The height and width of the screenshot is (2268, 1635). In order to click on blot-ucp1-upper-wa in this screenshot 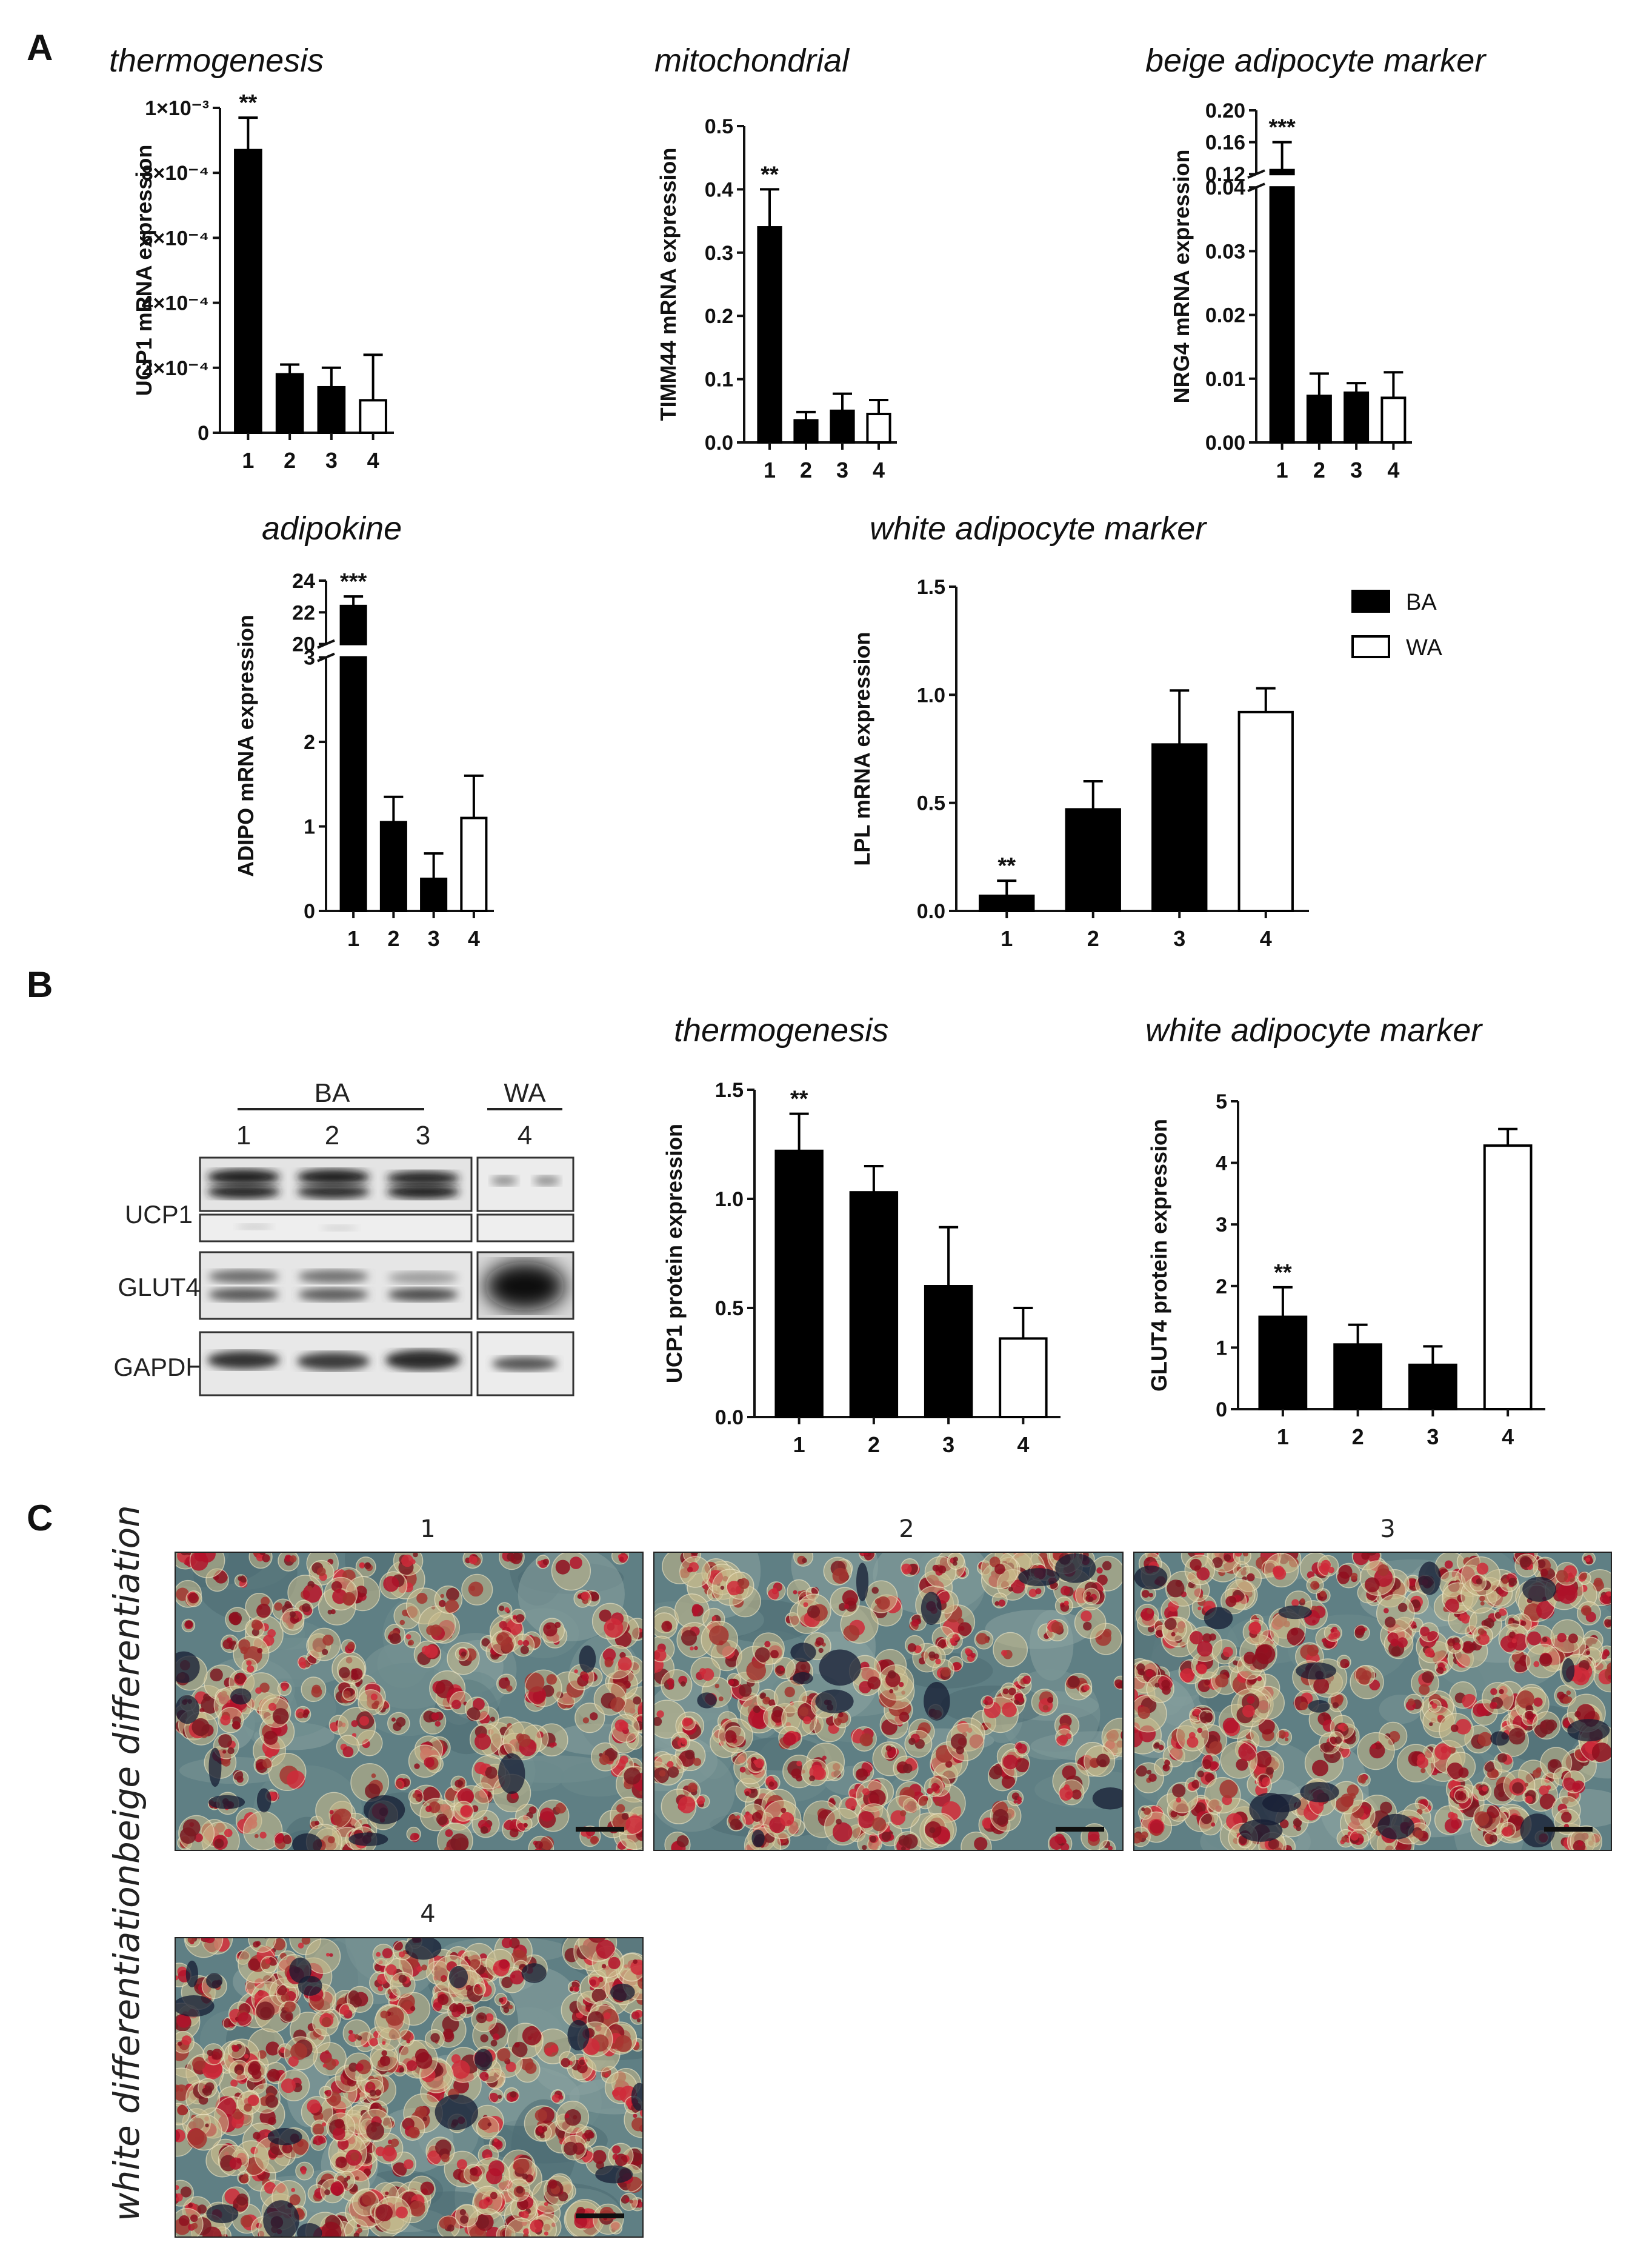, I will do `click(525, 1184)`.